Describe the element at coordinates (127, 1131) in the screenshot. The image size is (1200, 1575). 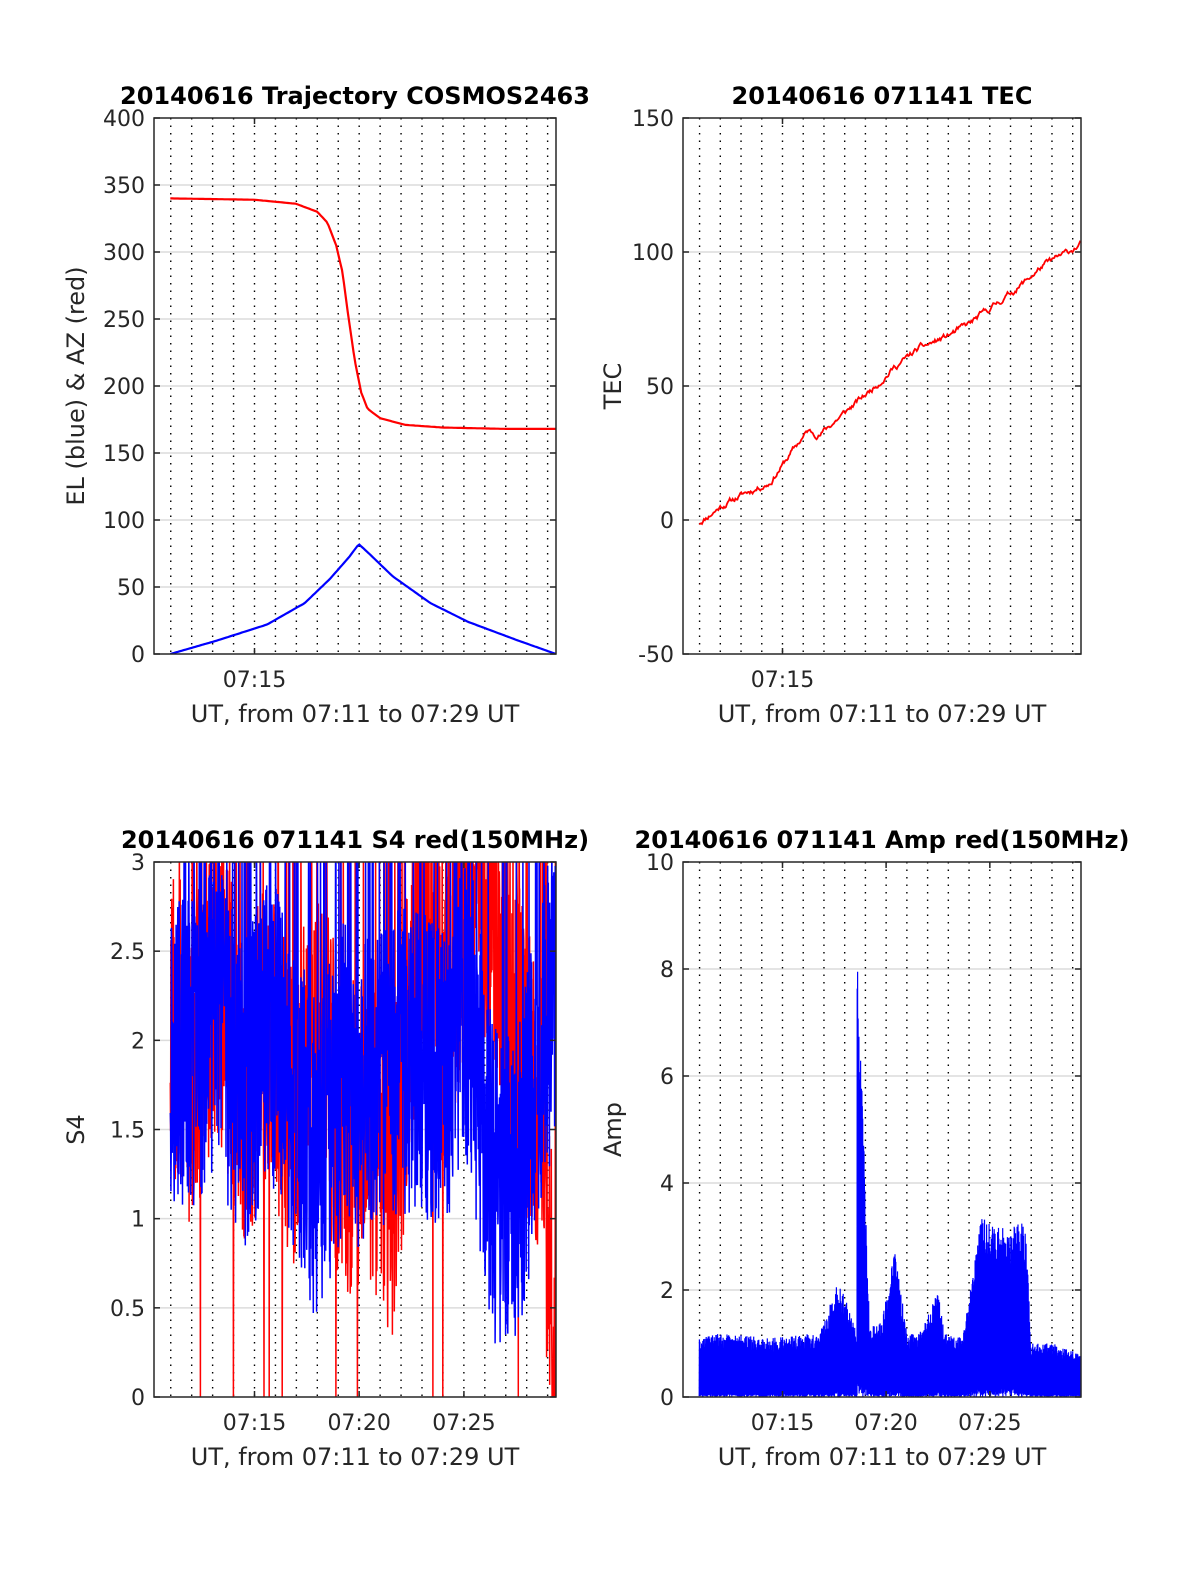
I see `y-tick-label: 1.5` at that location.